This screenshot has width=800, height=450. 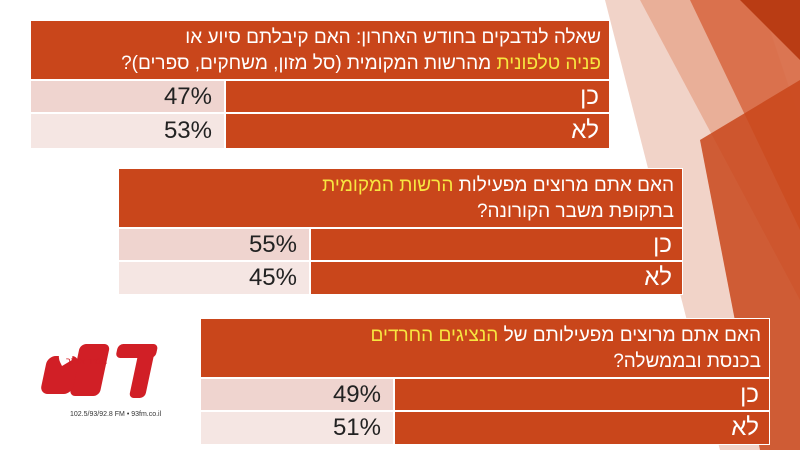 What do you see at coordinates (297, 394) in the screenshot?
I see `percent-value: 49%` at bounding box center [297, 394].